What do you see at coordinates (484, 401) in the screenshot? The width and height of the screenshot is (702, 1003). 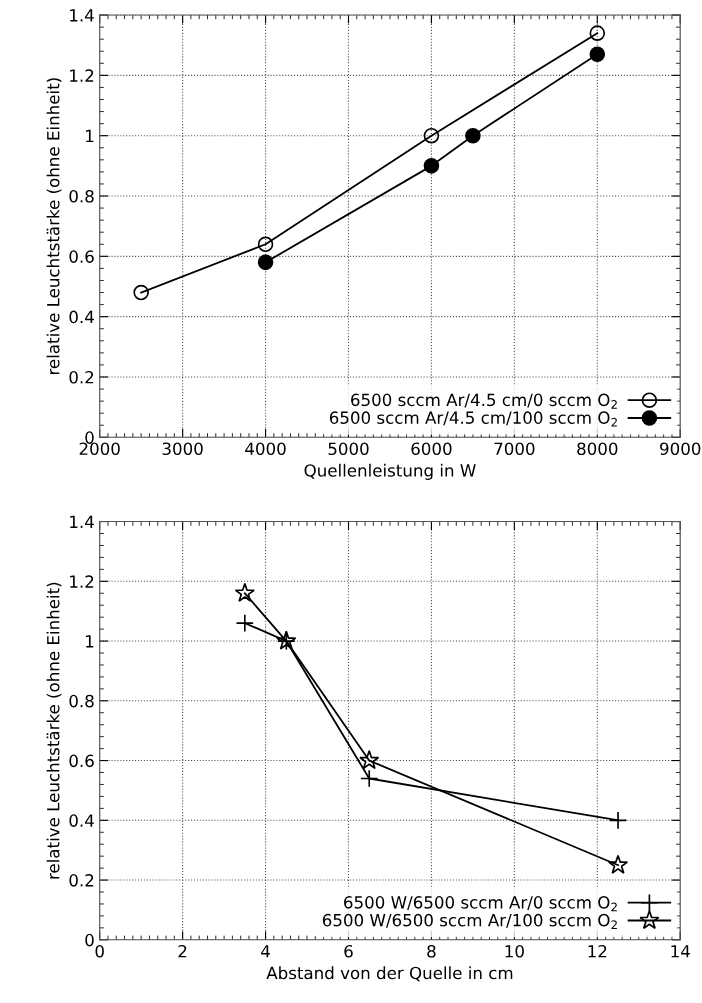 I see `legend-label: 6500 sccm Ar/4.5 cm/0 sccm O$_{2}$` at bounding box center [484, 401].